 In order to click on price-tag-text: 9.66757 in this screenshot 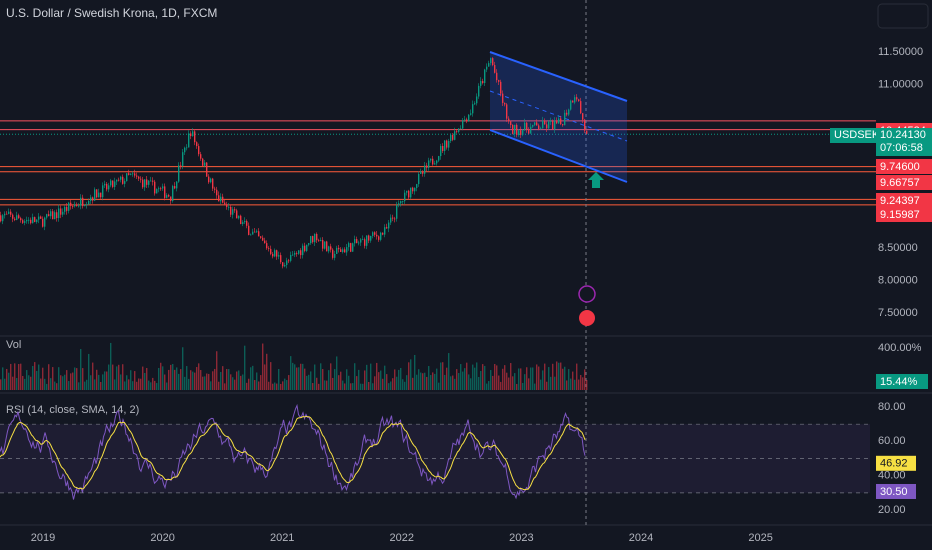, I will do `click(900, 183)`.